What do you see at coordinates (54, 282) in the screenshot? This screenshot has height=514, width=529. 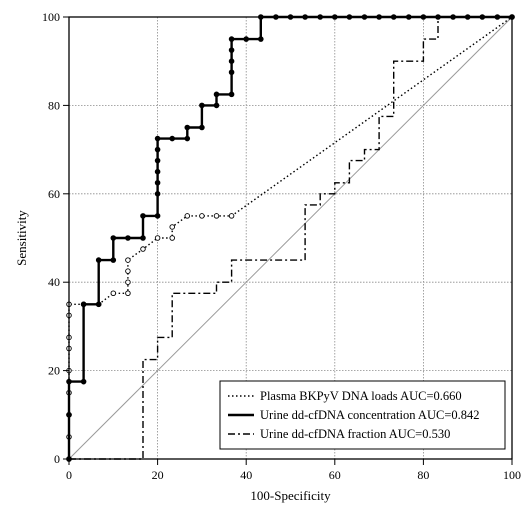 I see `y-tick-label: 40` at bounding box center [54, 282].